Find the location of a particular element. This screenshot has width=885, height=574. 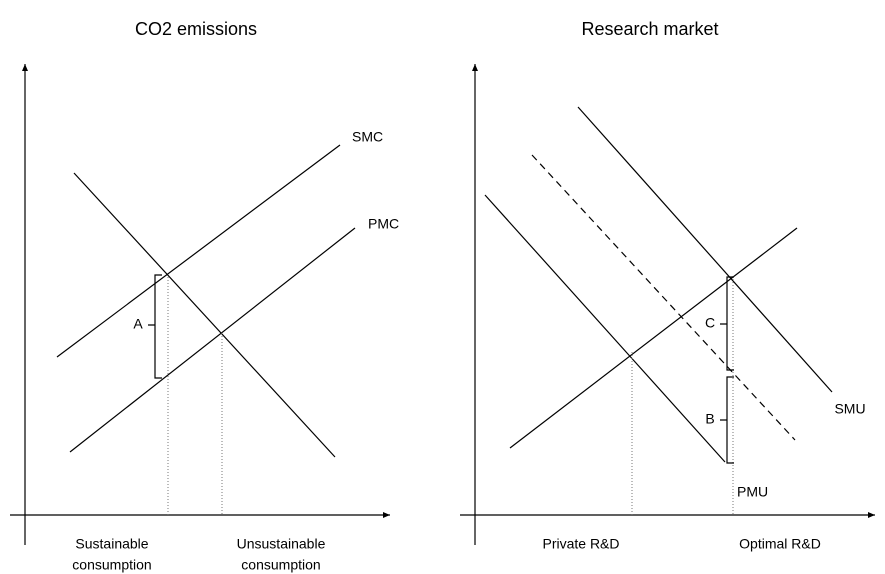

x-label: Optimal R&D is located at coordinates (780, 544).